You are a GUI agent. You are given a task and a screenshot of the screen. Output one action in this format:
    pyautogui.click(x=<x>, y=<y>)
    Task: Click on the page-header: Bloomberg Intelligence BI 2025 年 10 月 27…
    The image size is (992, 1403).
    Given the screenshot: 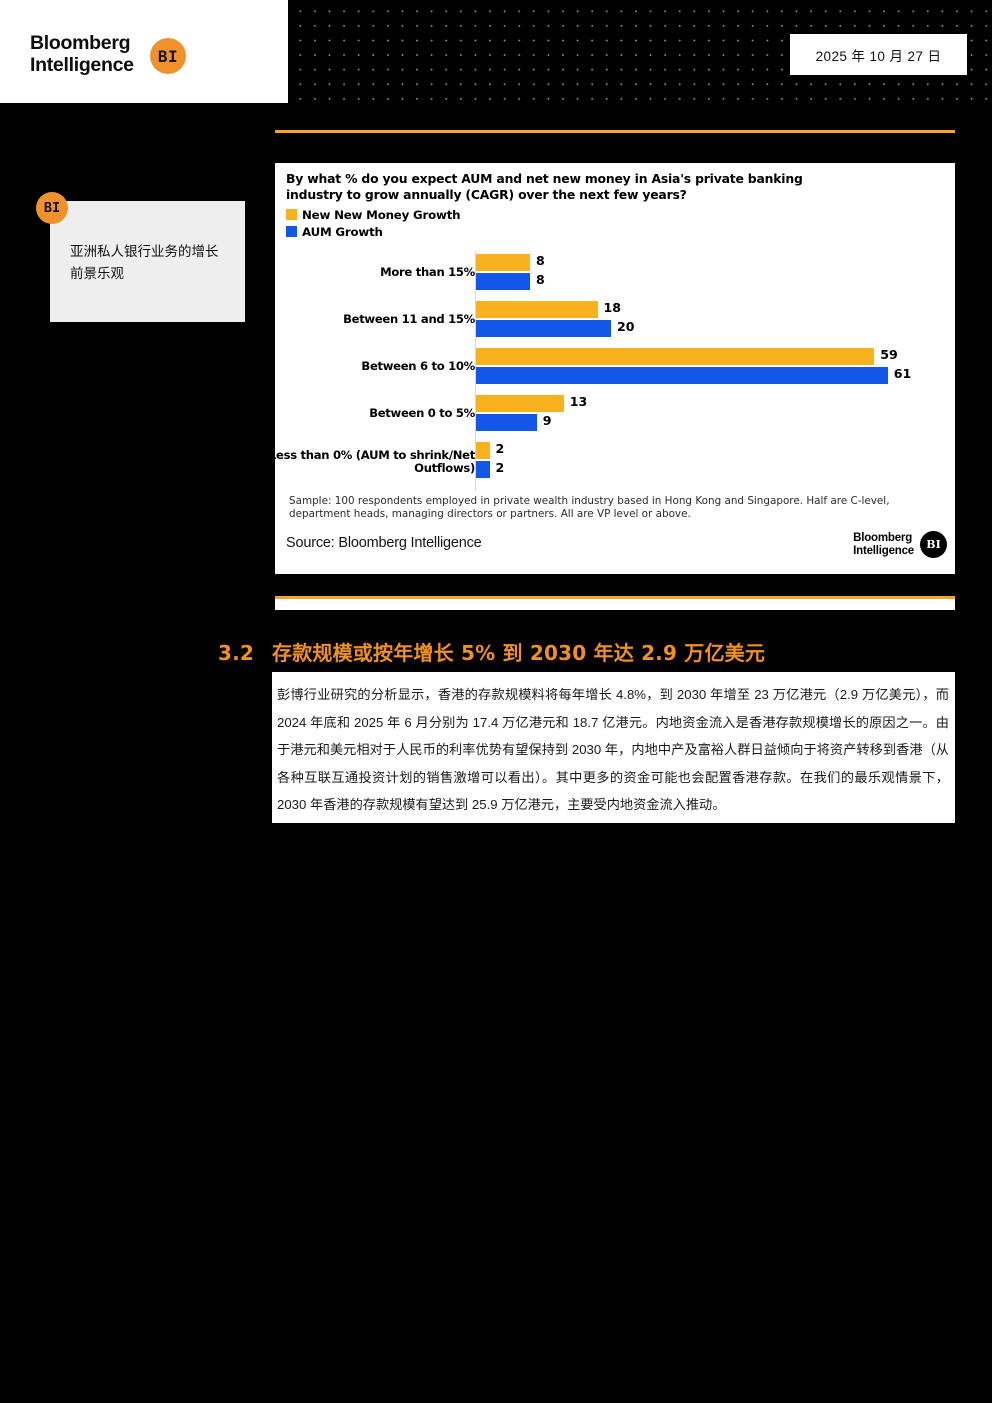 What is the action you would take?
    pyautogui.click(x=496, y=54)
    